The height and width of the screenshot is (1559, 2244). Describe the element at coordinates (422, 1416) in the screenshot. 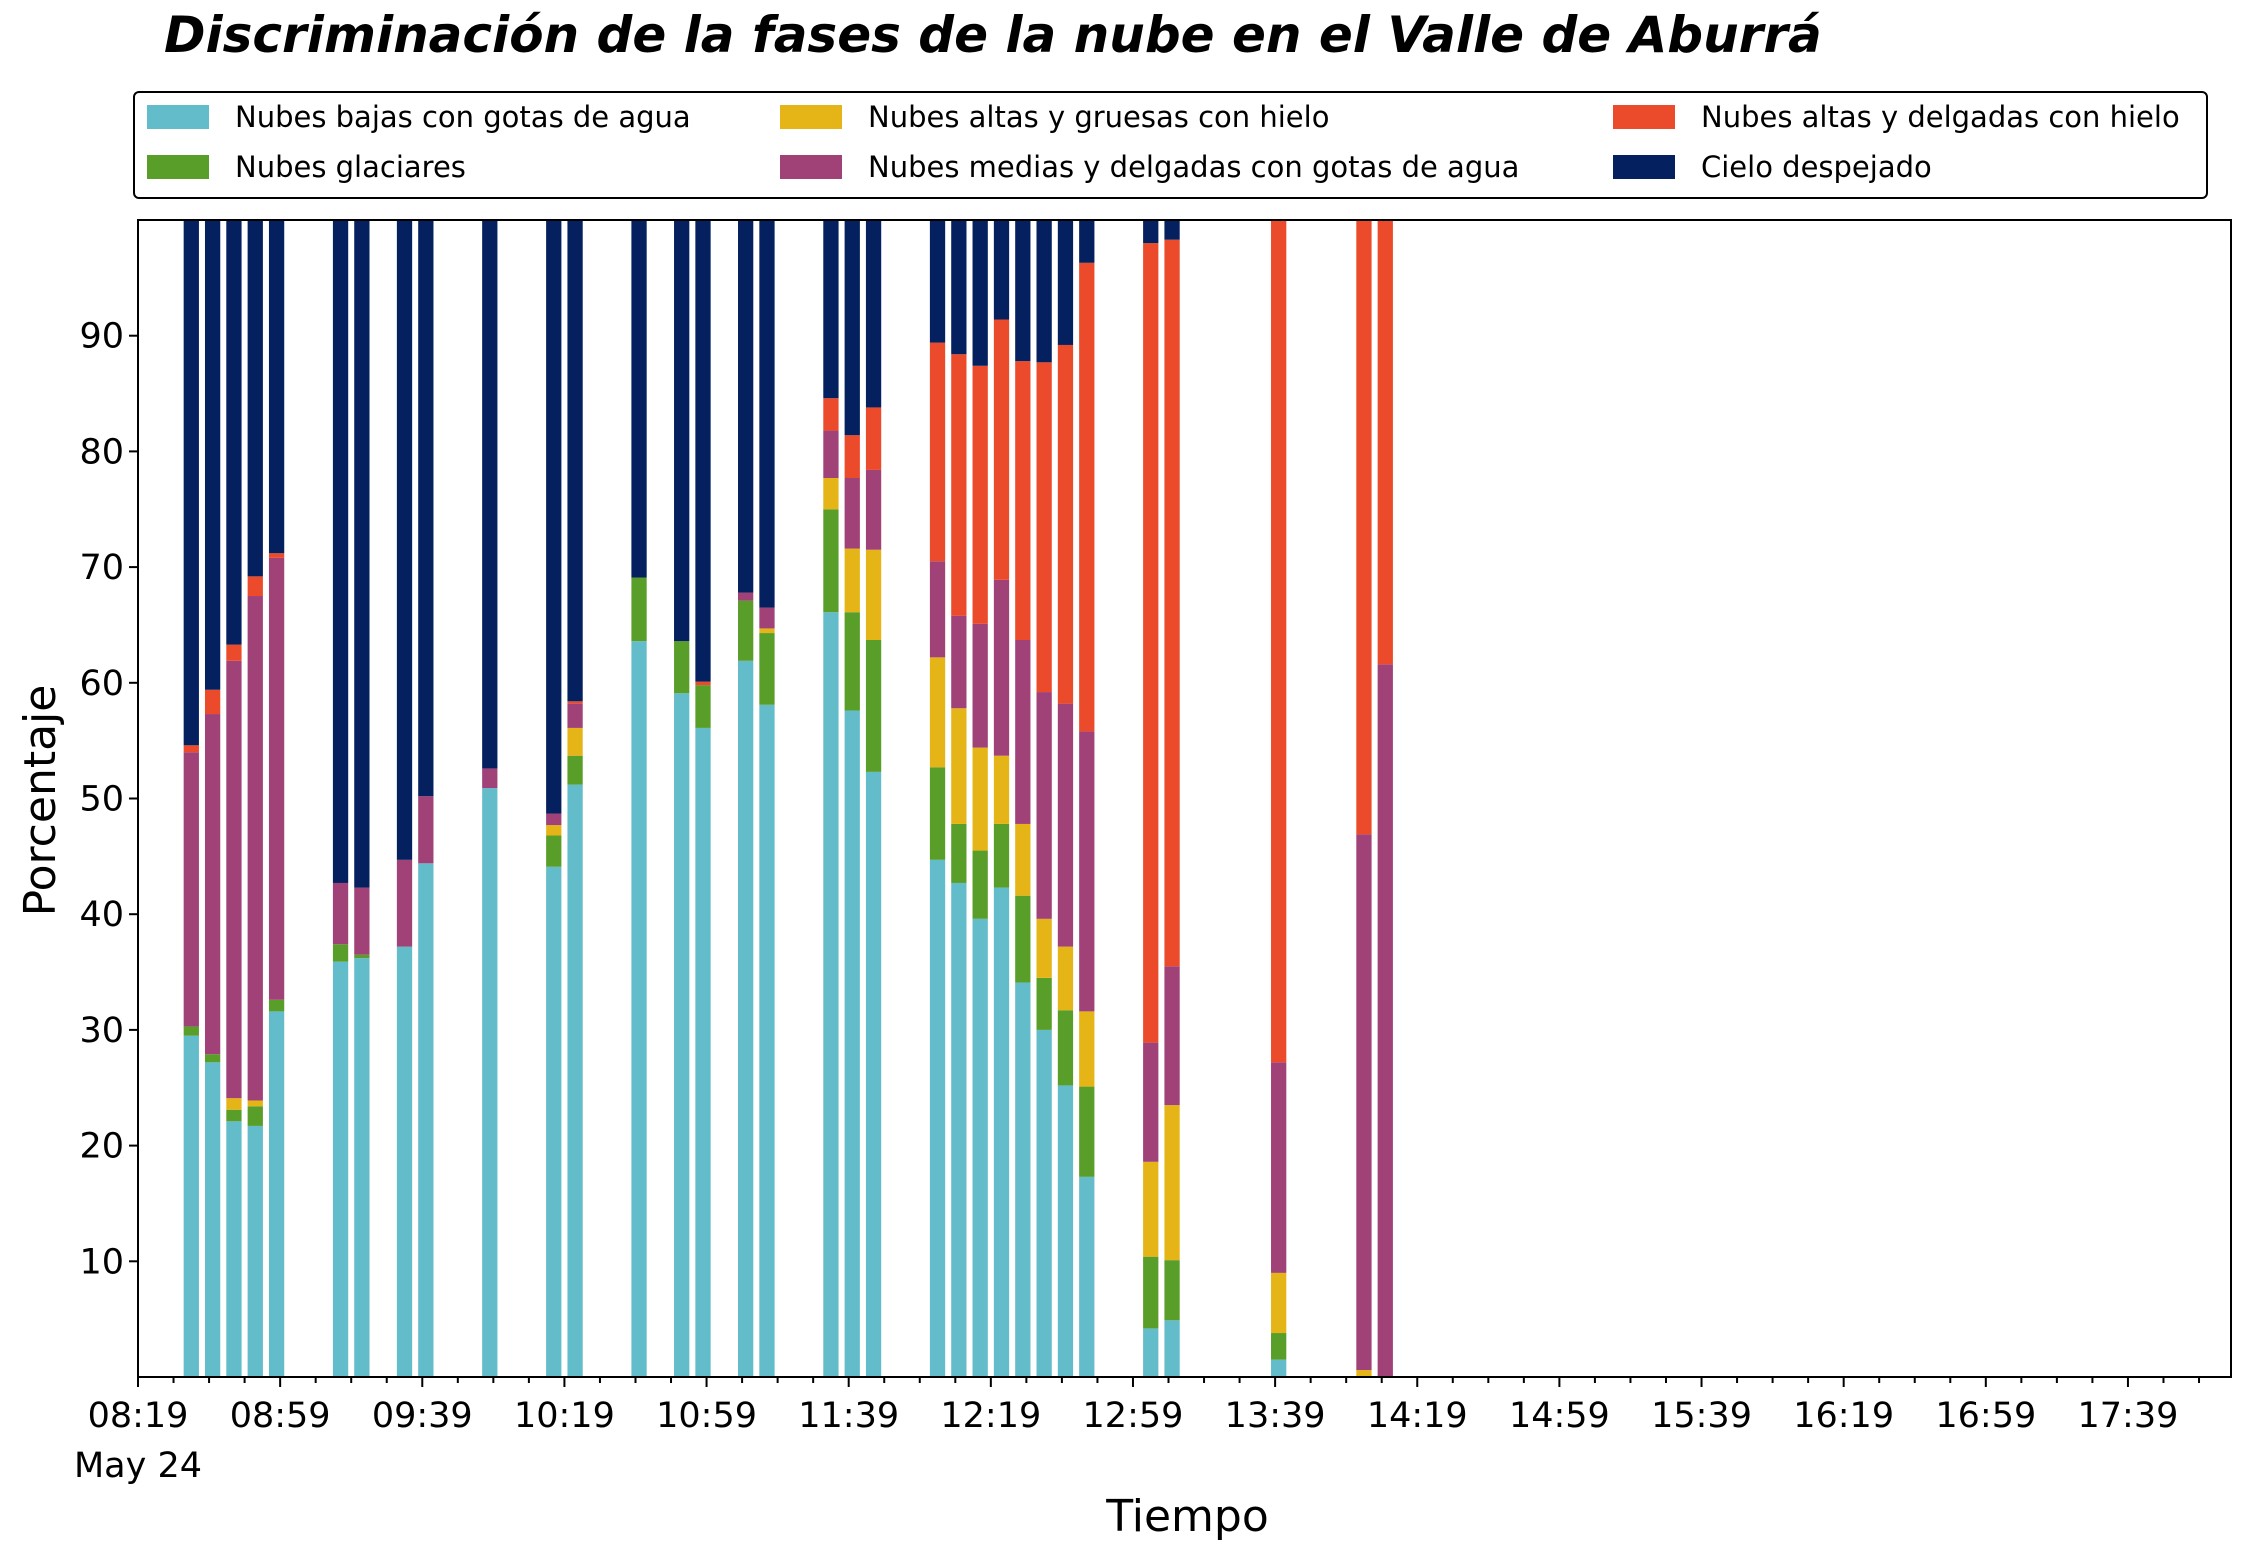

I see `x-tick-label: 09:39` at that location.